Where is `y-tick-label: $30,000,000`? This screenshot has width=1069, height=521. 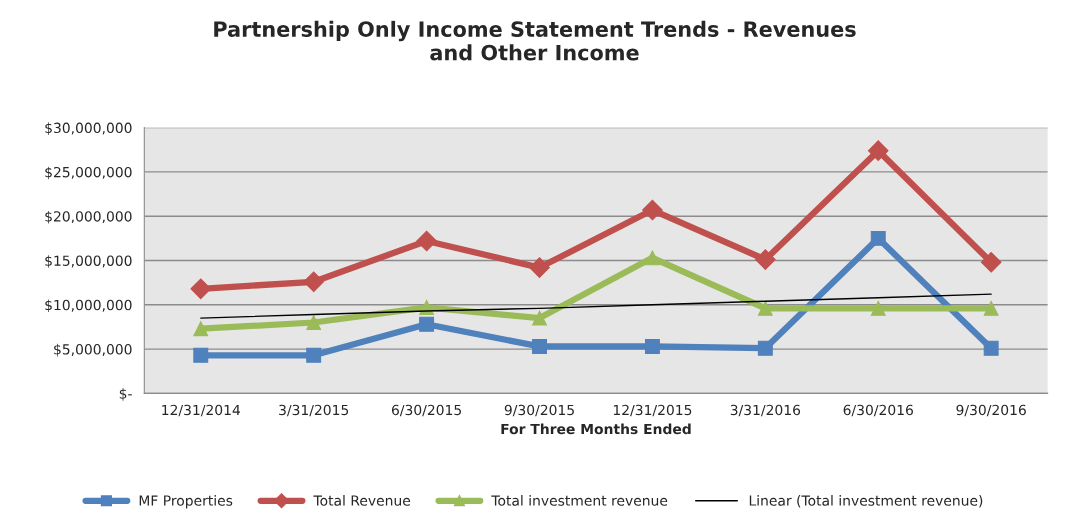 y-tick-label: $30,000,000 is located at coordinates (88, 128).